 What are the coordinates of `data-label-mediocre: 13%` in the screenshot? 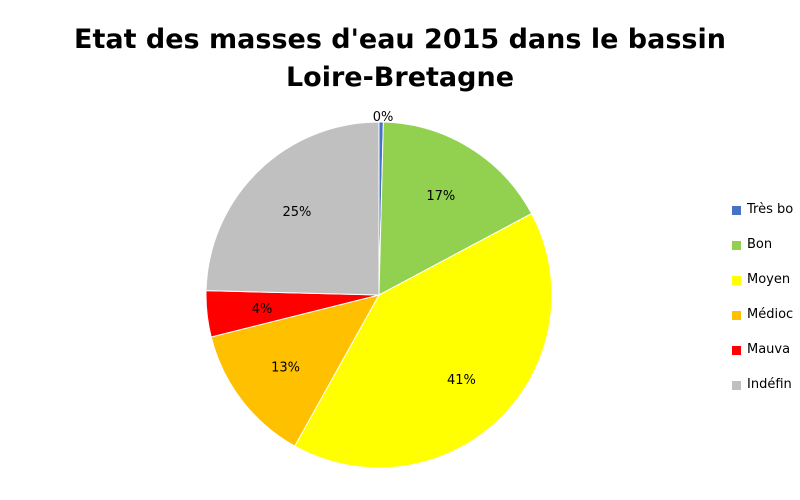 It's located at (285, 368).